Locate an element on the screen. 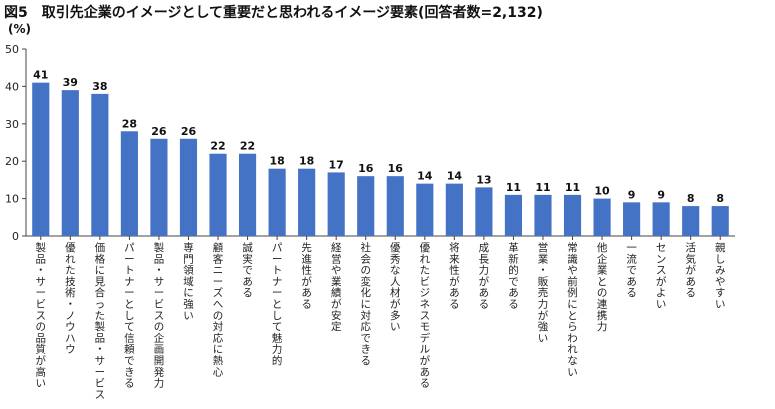 The width and height of the screenshot is (775, 409). data-label: 39 is located at coordinates (70, 82).